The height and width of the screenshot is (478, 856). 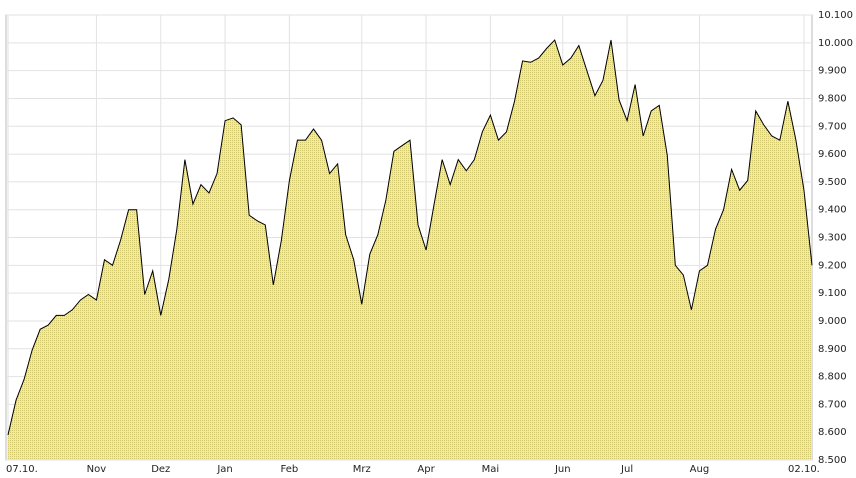 What do you see at coordinates (700, 469) in the screenshot?
I see `x-tick-label: Aug` at bounding box center [700, 469].